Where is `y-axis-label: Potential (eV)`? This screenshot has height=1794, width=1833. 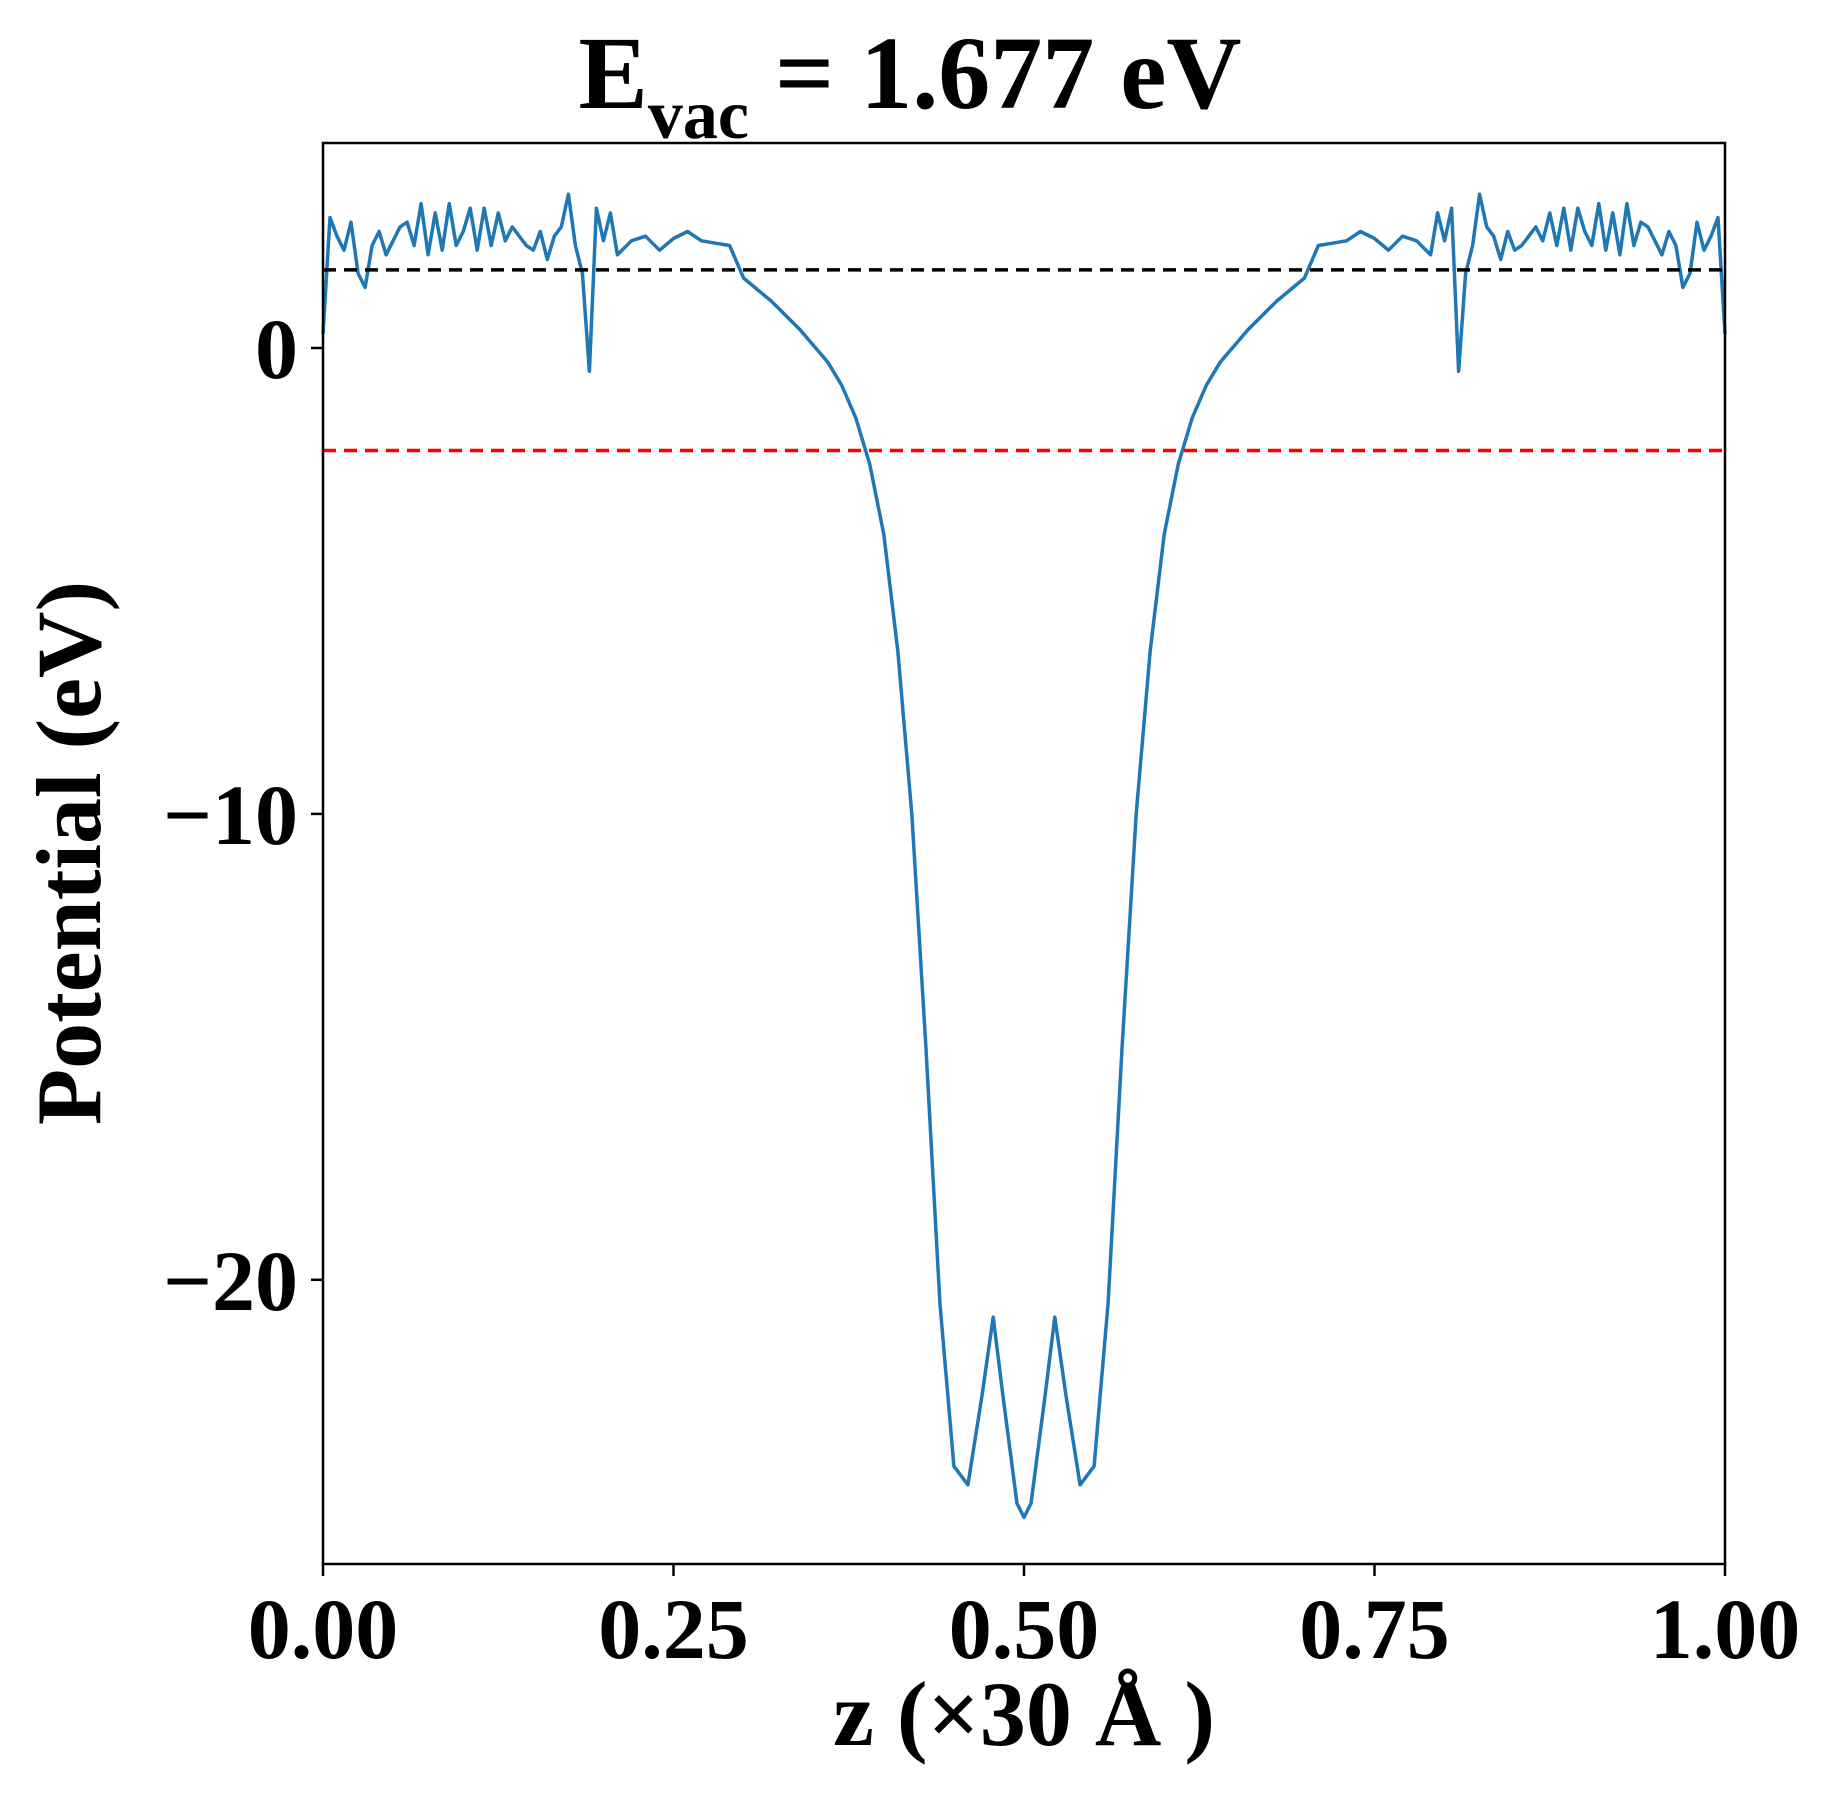 y-axis-label: Potential (eV) is located at coordinates (69, 853).